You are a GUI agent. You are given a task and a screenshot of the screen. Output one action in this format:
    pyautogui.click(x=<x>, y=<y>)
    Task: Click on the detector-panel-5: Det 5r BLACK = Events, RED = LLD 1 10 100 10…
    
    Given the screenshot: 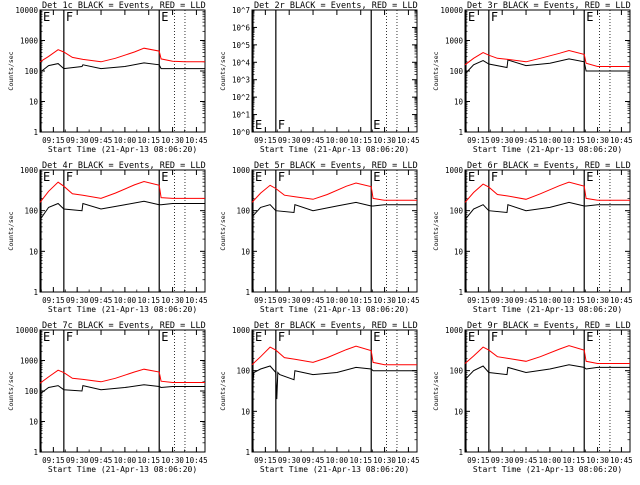 What is the action you would take?
    pyautogui.click(x=319, y=237)
    